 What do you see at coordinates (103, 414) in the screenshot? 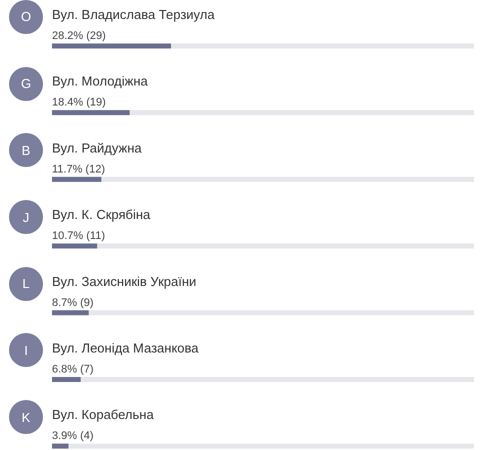
I see `y-tick-label: Вул. Корабельна` at bounding box center [103, 414].